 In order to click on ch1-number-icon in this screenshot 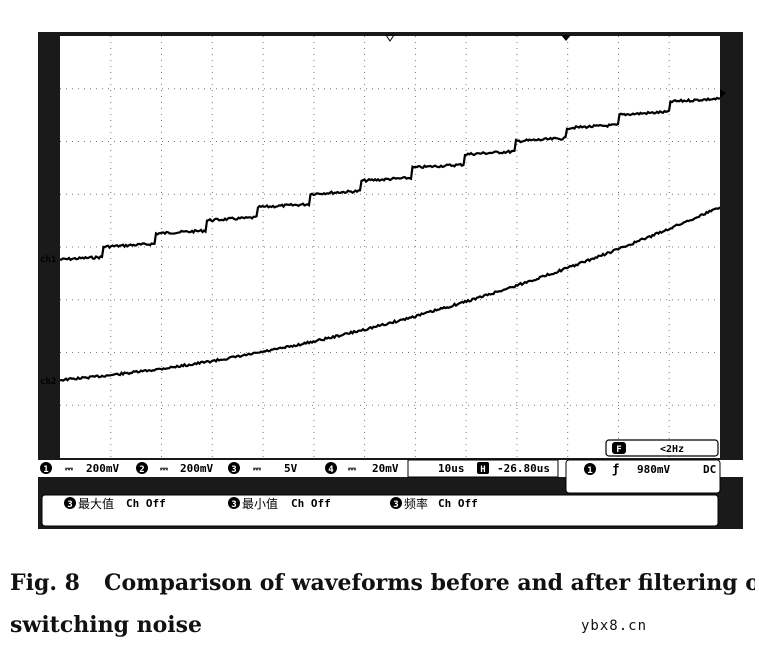, I will do `click(46, 468)`.